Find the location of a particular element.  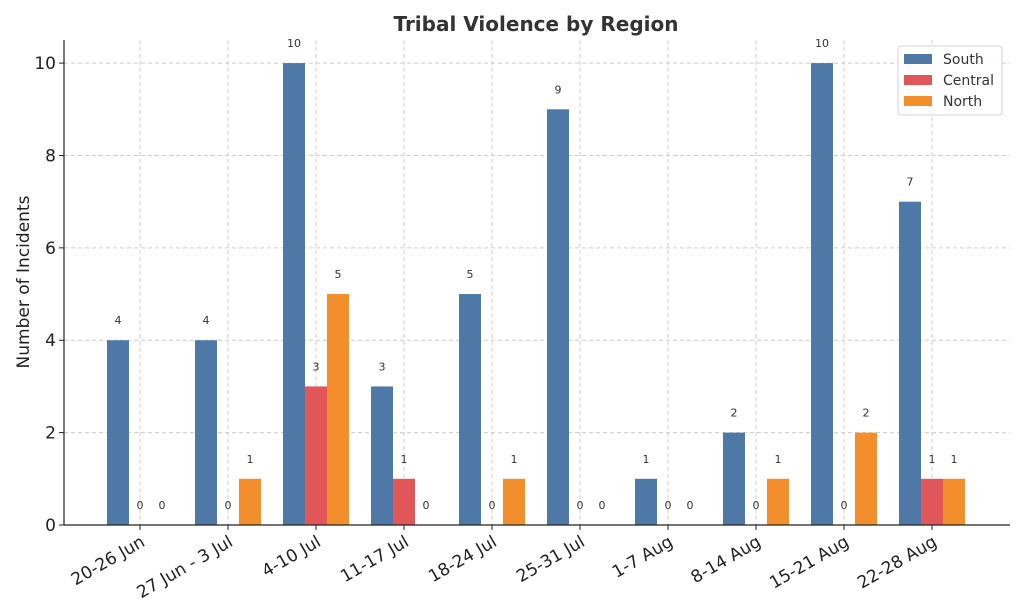

legend-swatch-south is located at coordinates (918, 59).